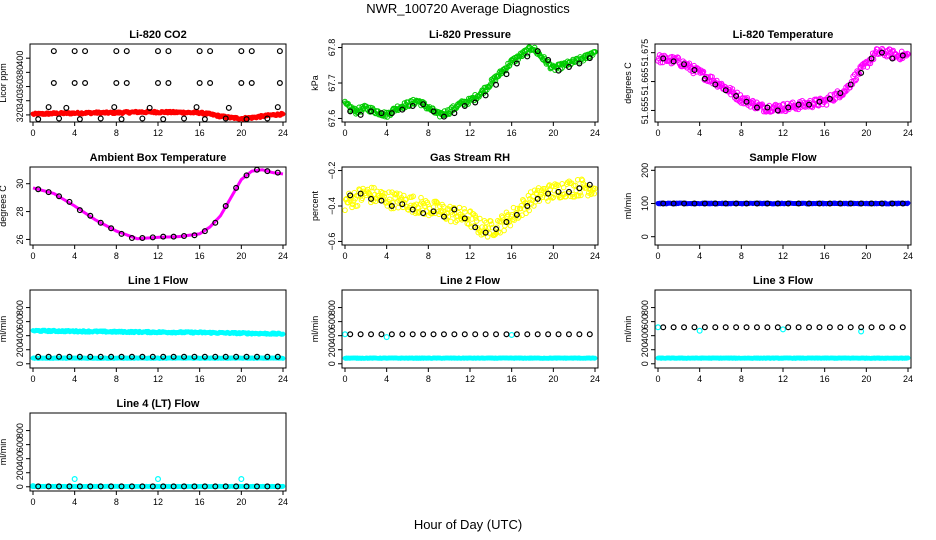  What do you see at coordinates (315, 205) in the screenshot?
I see `y-axis-label: percent` at bounding box center [315, 205].